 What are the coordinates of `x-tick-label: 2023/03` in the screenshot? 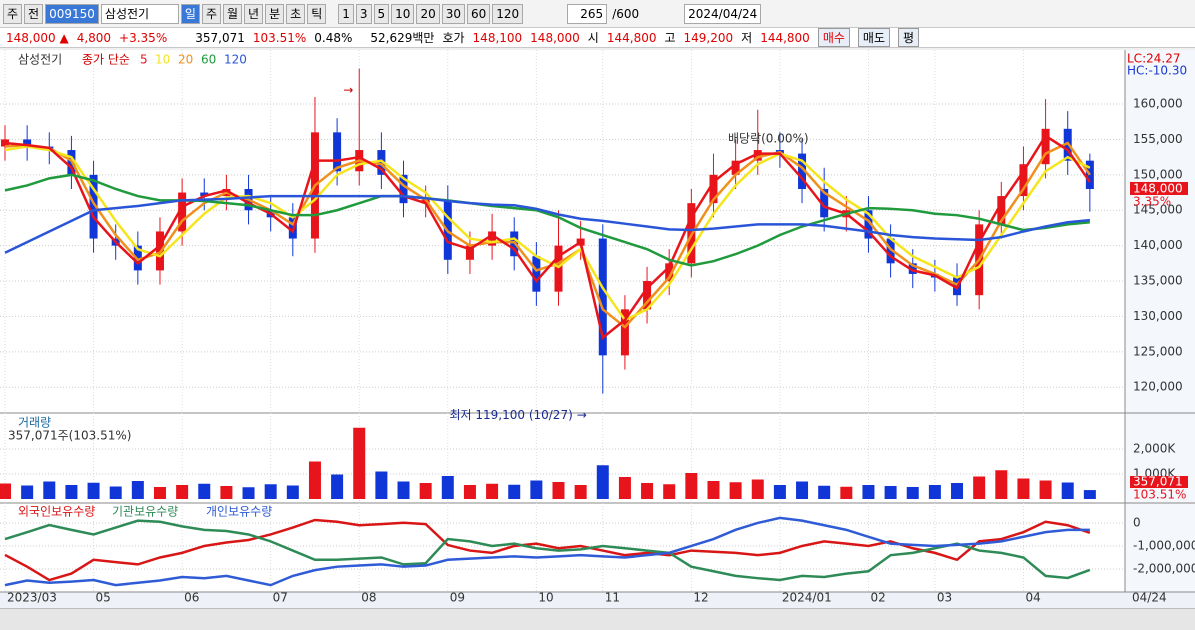 It's located at (32, 598).